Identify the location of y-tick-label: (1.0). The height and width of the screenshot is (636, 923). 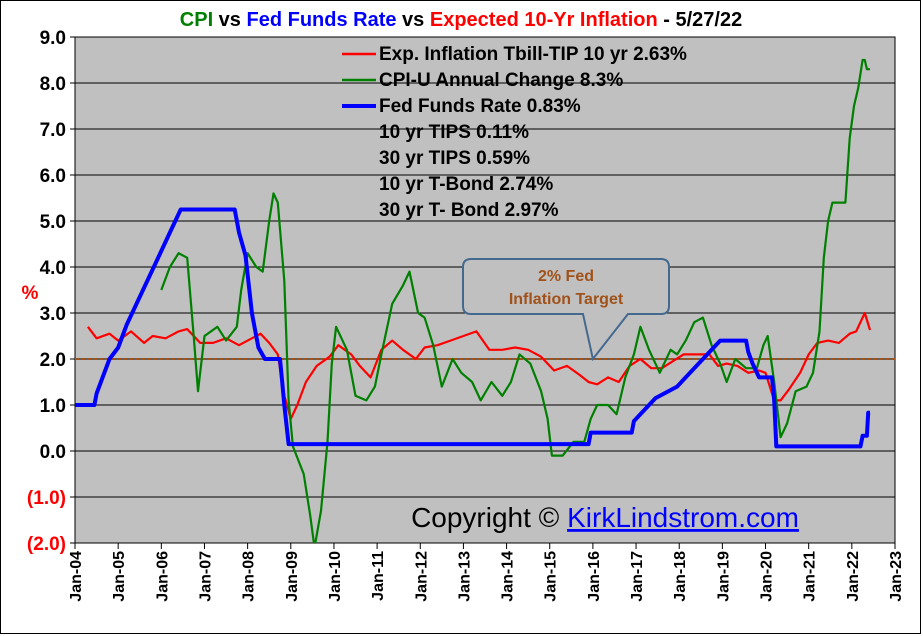
(46, 498).